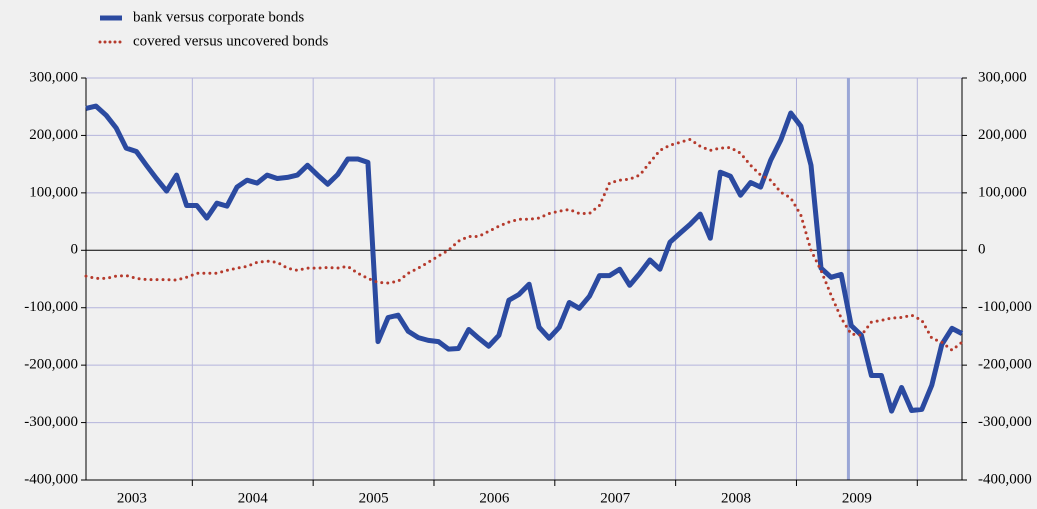  Describe the element at coordinates (51, 365) in the screenshot. I see `y-tick-label: -200,000` at that location.